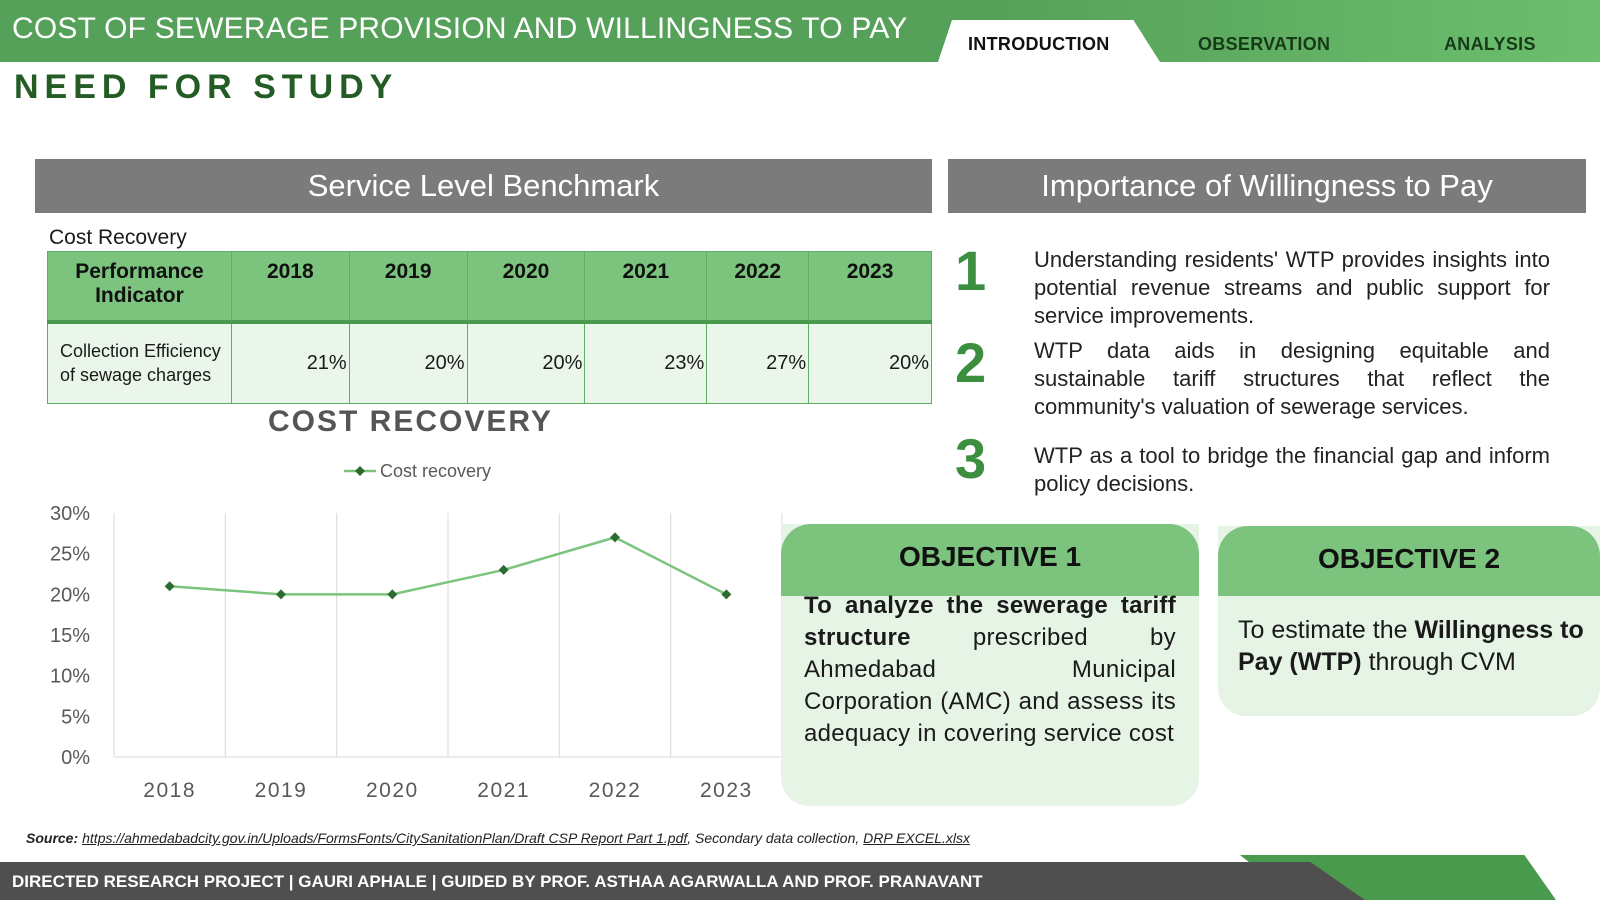  What do you see at coordinates (206, 87) in the screenshot?
I see `section-title: NEED FOR STUDY` at bounding box center [206, 87].